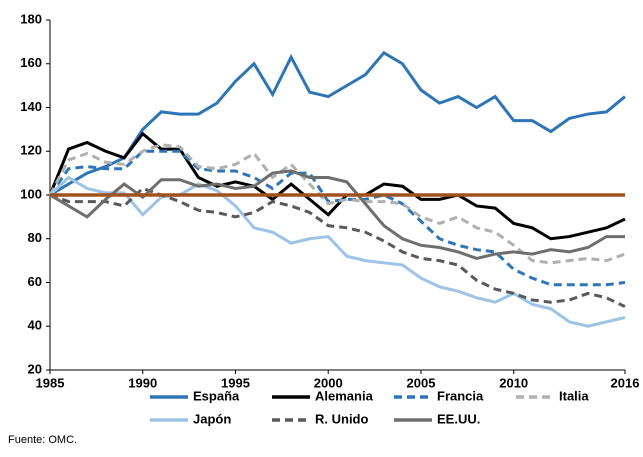  I want to click on y-tick-label: 80, so click(35, 237).